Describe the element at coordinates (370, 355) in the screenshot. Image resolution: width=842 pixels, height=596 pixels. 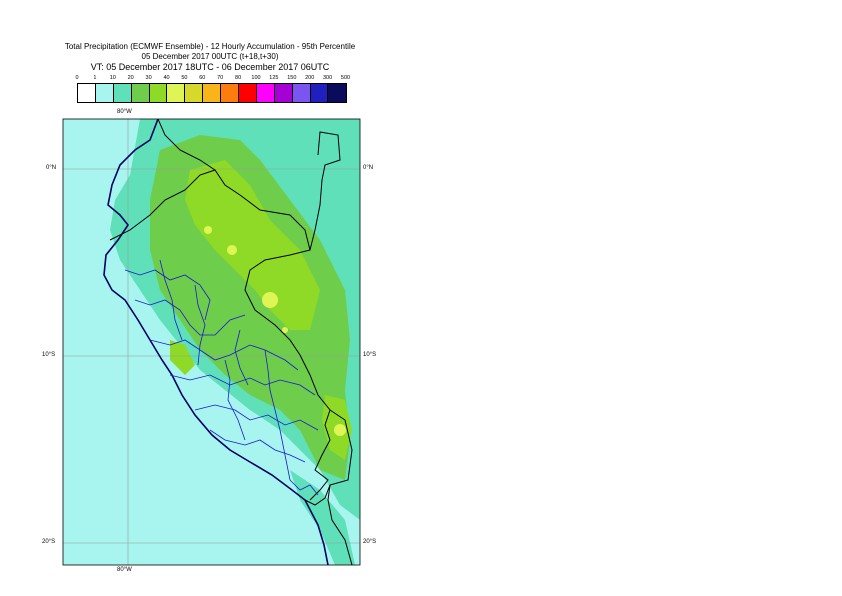
I see `lat-label-10s-right: 10°S` at that location.